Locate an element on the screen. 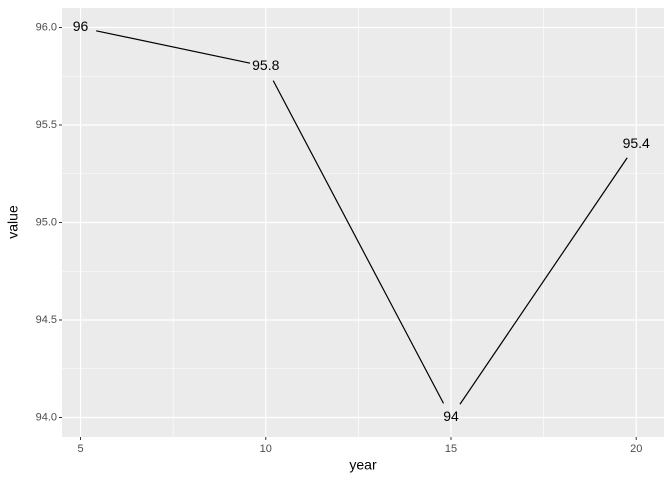 The image size is (672, 485). data-label: 94 is located at coordinates (451, 416).